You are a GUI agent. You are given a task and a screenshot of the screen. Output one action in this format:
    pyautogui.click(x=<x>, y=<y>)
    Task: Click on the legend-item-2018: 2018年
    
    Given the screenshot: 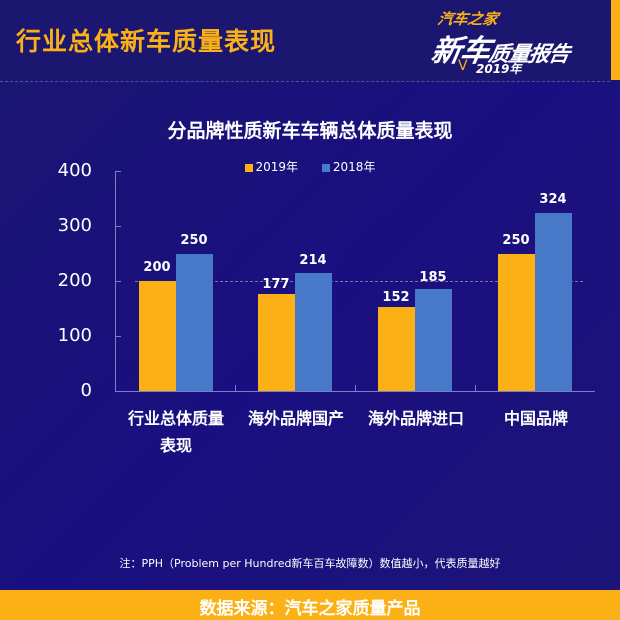 What is the action you would take?
    pyautogui.click(x=348, y=166)
    